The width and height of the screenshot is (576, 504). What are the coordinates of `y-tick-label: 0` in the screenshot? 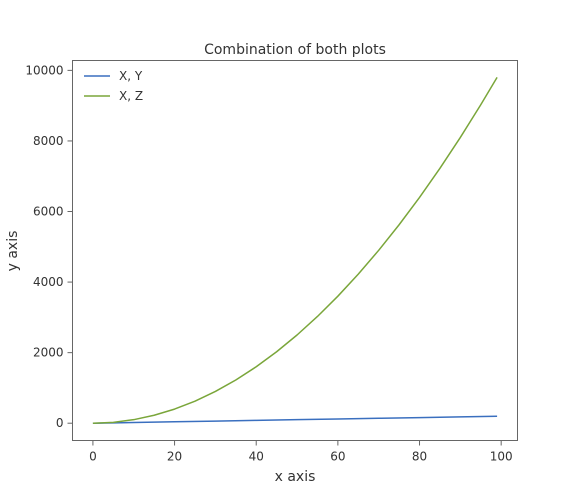 It's located at (60, 423).